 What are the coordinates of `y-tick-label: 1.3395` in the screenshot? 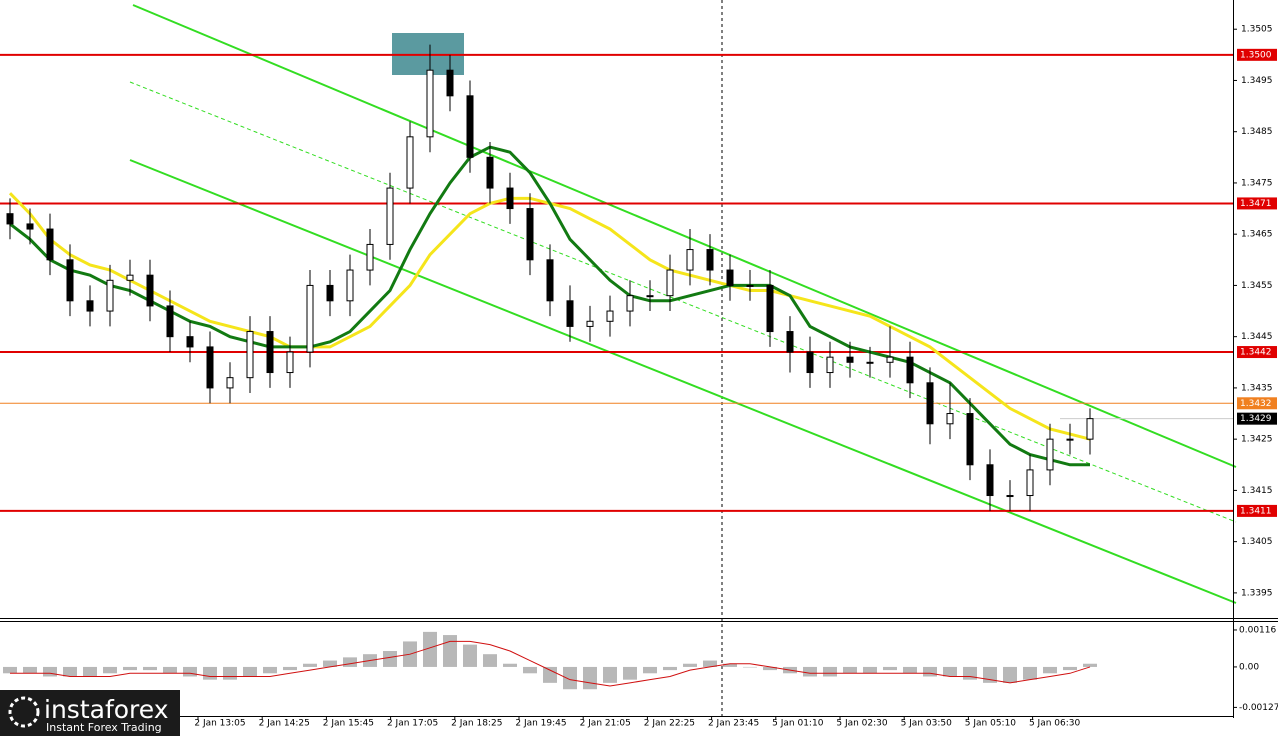 It's located at (1257, 593).